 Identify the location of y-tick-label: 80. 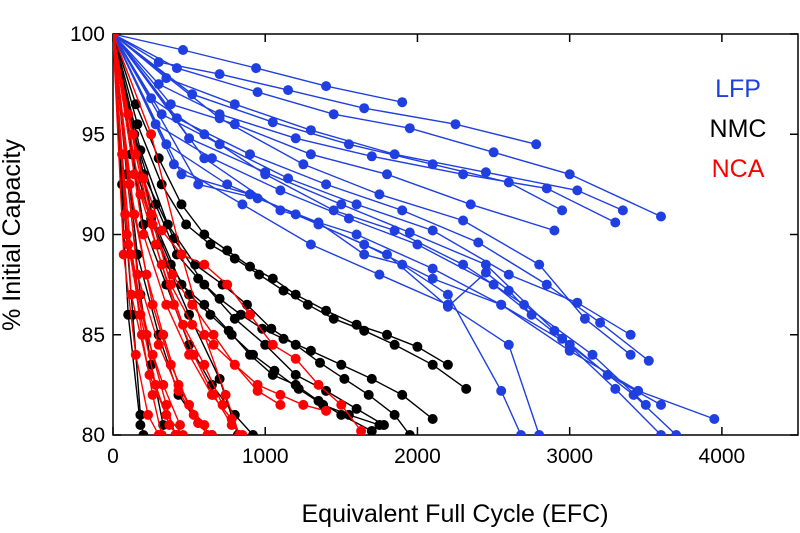
(93, 435).